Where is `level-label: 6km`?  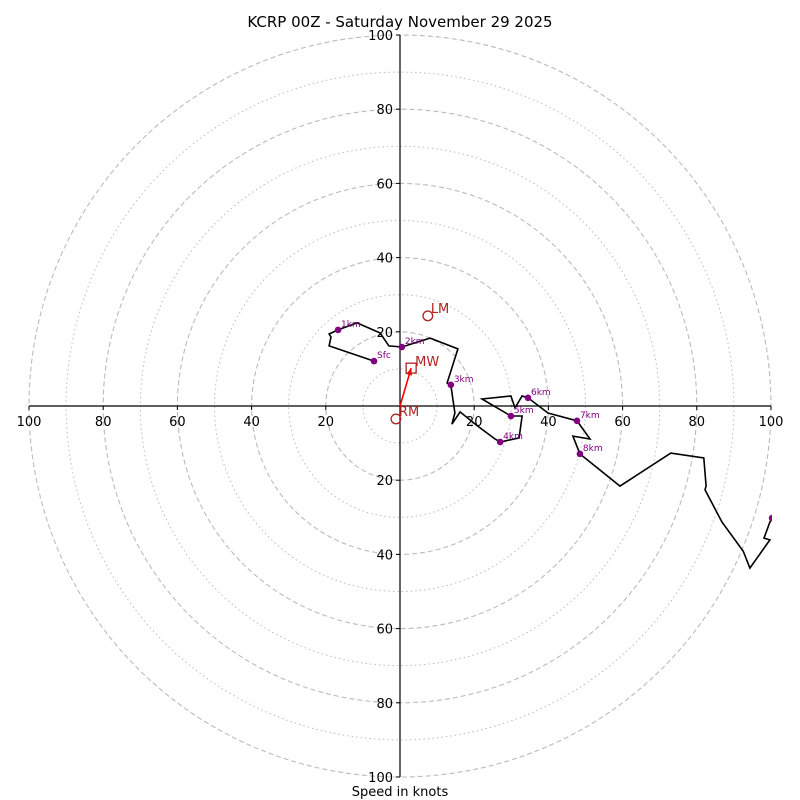 level-label: 6km is located at coordinates (541, 393).